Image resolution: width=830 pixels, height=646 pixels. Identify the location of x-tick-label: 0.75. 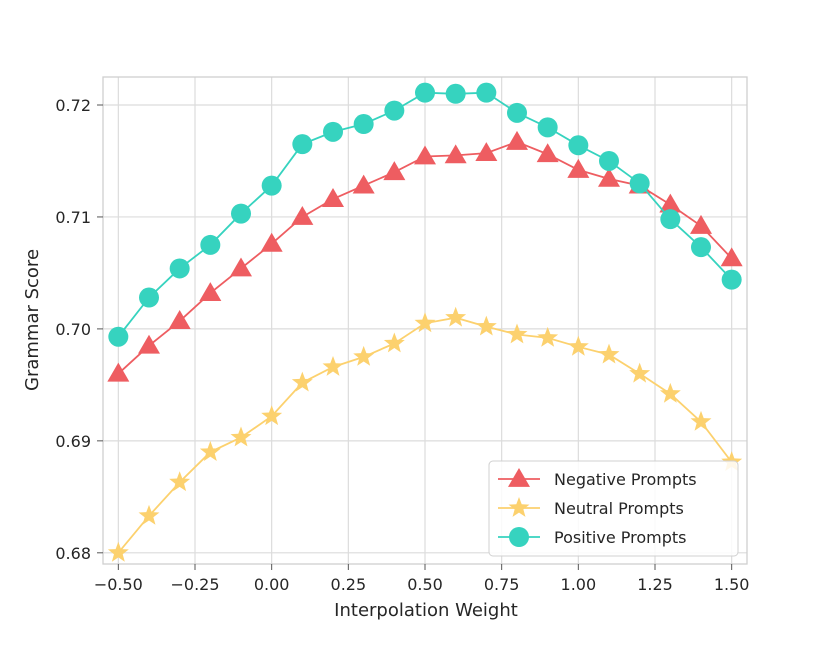
(502, 584).